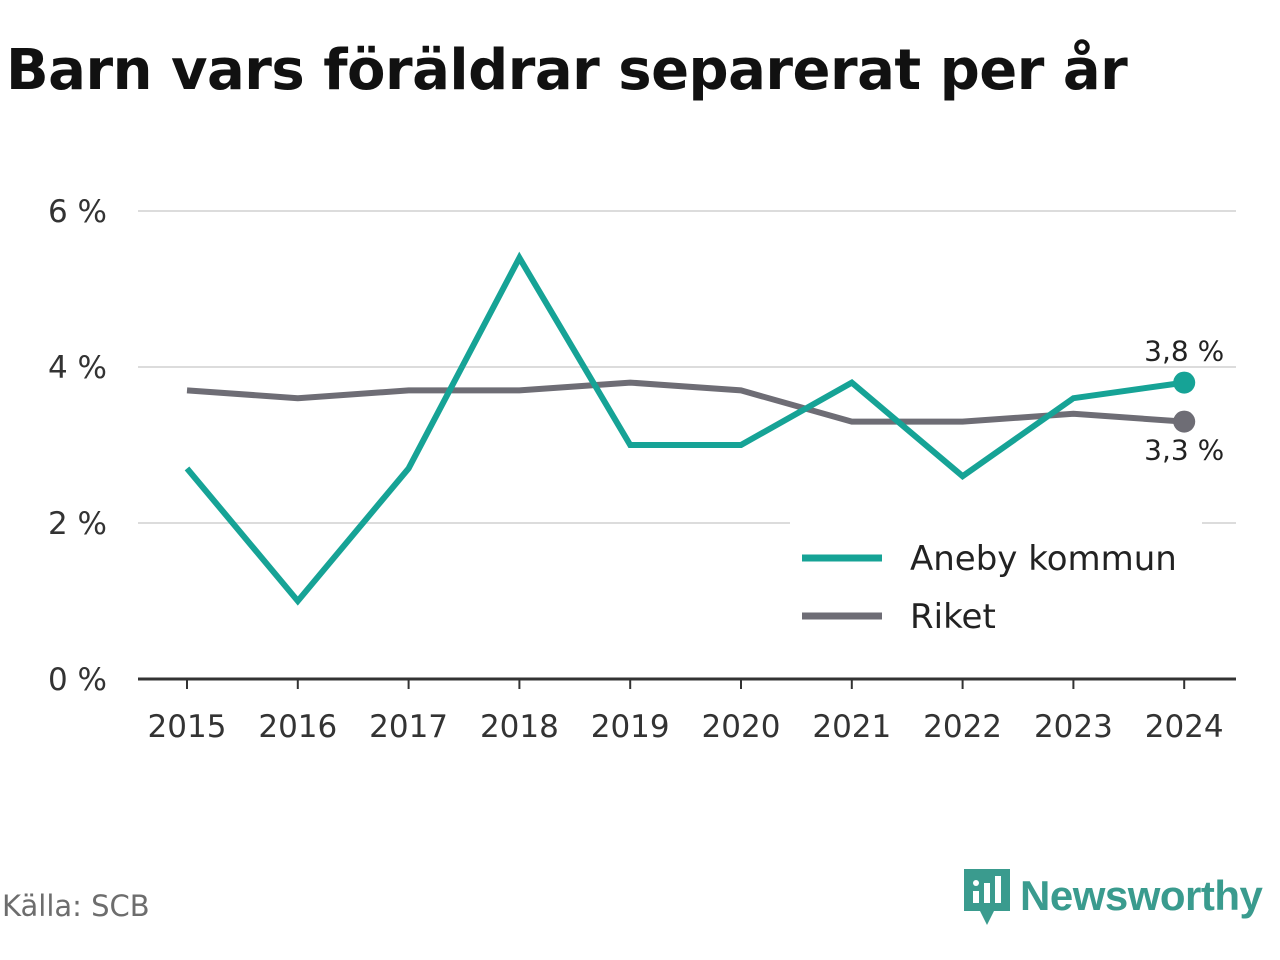 The image size is (1280, 960). Describe the element at coordinates (1141, 895) in the screenshot. I see `newsworthy-logo-text: Newsworthy` at that location.